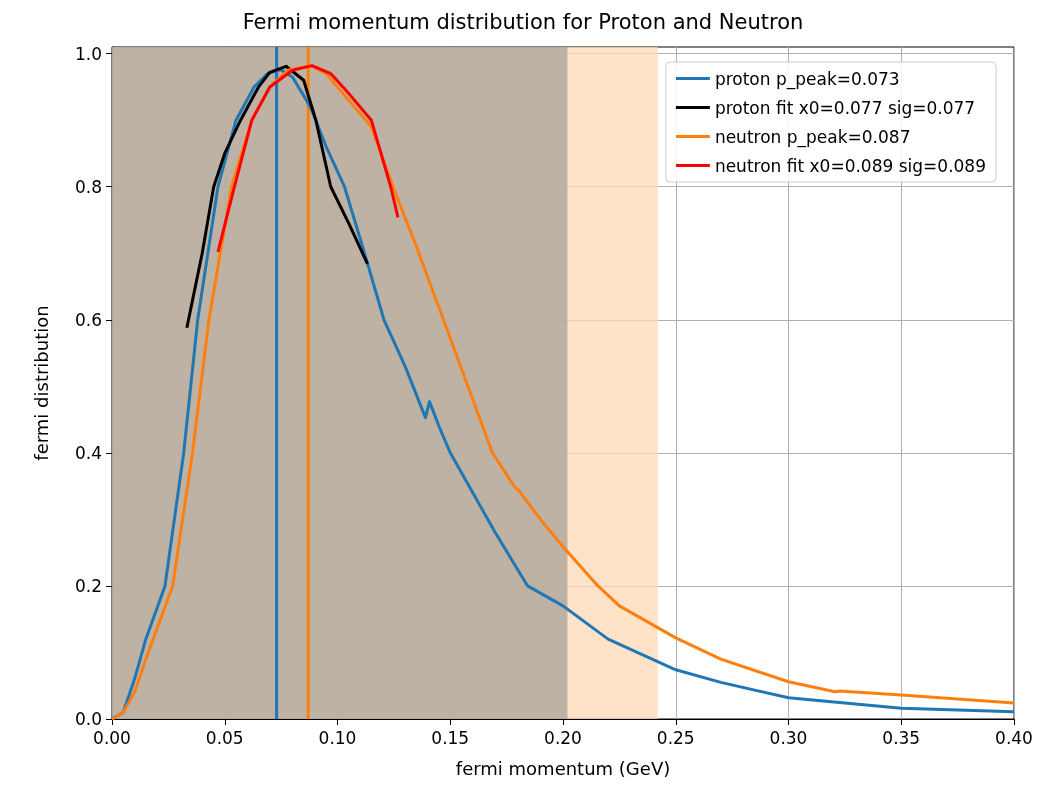  What do you see at coordinates (88, 186) in the screenshot?
I see `y-tick-label: 0.8` at bounding box center [88, 186].